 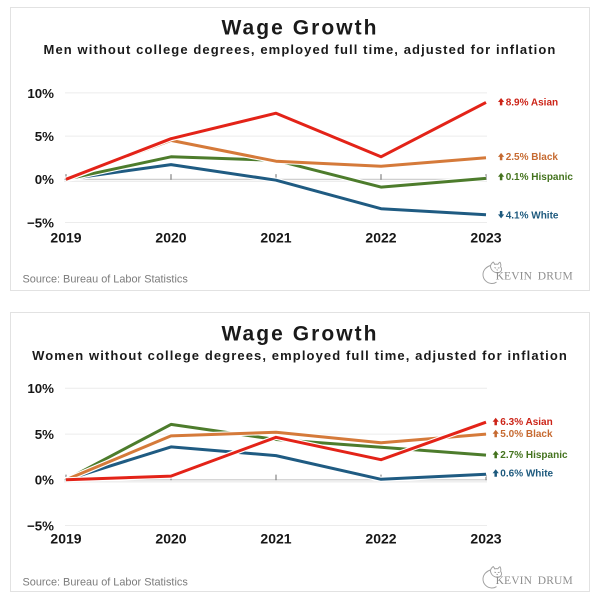 I want to click on svg-text: 6.3% Asian, so click(x=526, y=422).